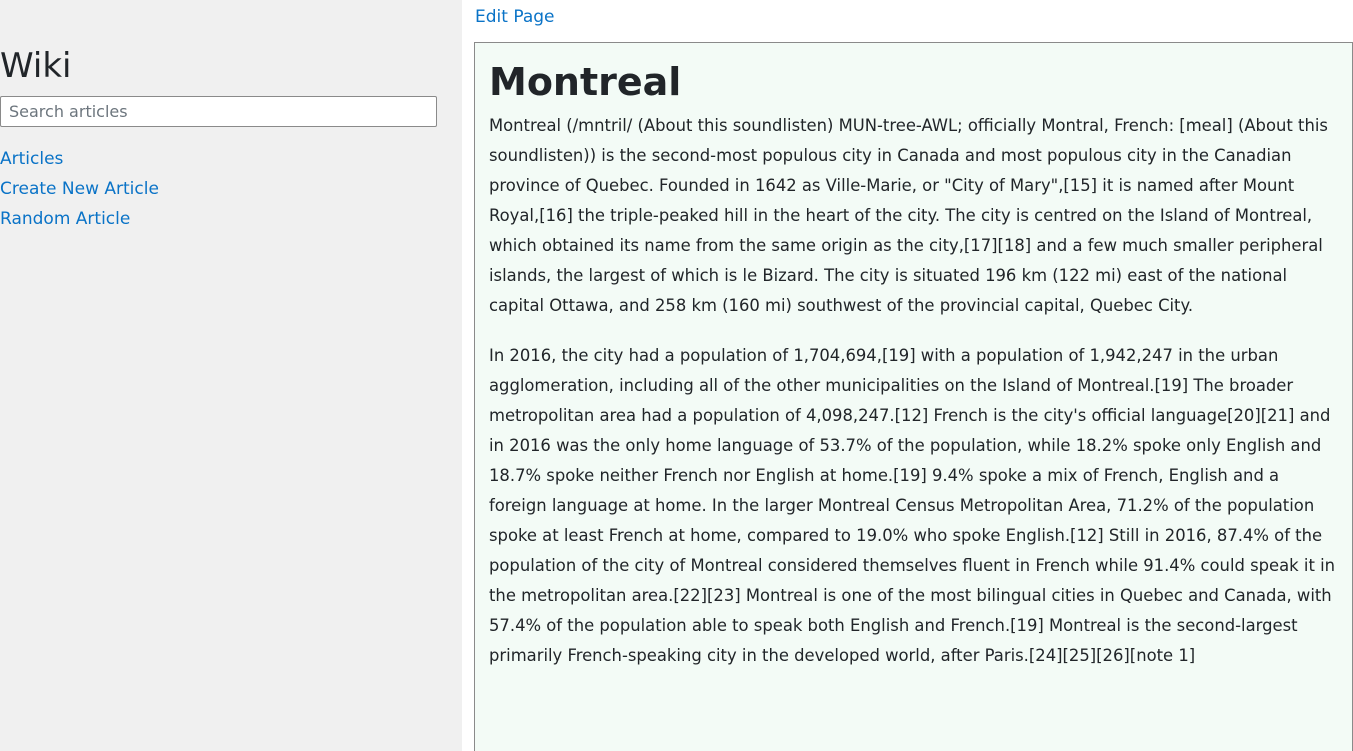 The image size is (1353, 751). What do you see at coordinates (515, 17) in the screenshot?
I see `edit-page-link: Edit Page` at bounding box center [515, 17].